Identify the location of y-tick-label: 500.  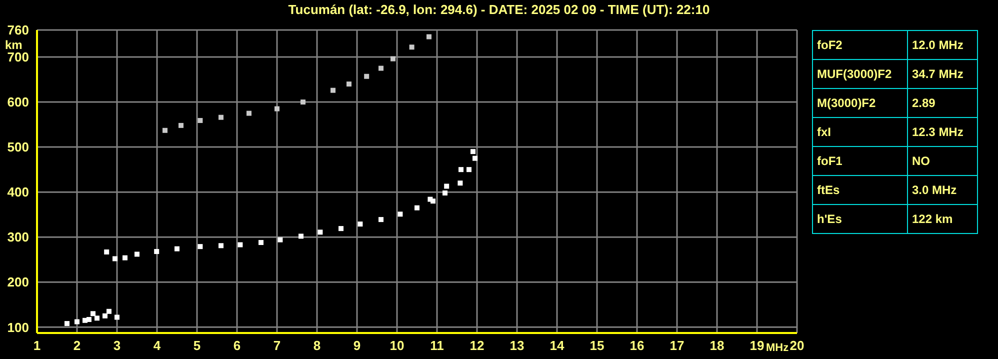
(18, 147).